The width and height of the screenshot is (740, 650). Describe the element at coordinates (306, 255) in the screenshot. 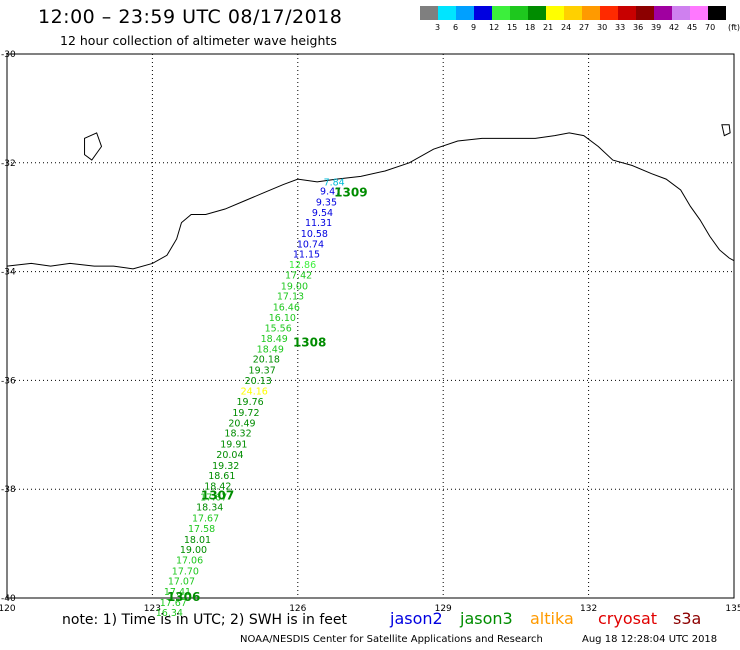

I see `wave-height-value: 11.15` at that location.